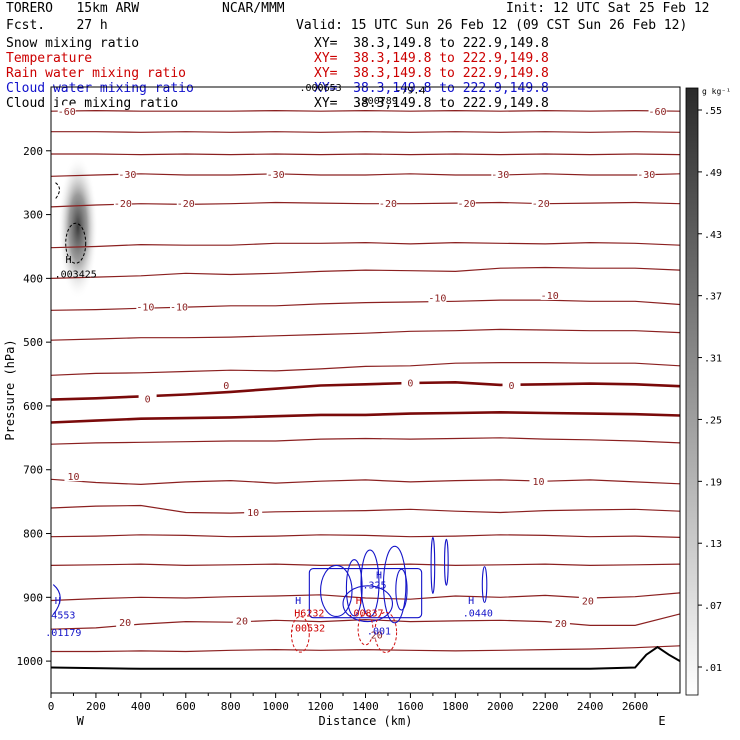 The width and height of the screenshot is (740, 740). I want to click on x-tick-label: 400, so click(141, 706).